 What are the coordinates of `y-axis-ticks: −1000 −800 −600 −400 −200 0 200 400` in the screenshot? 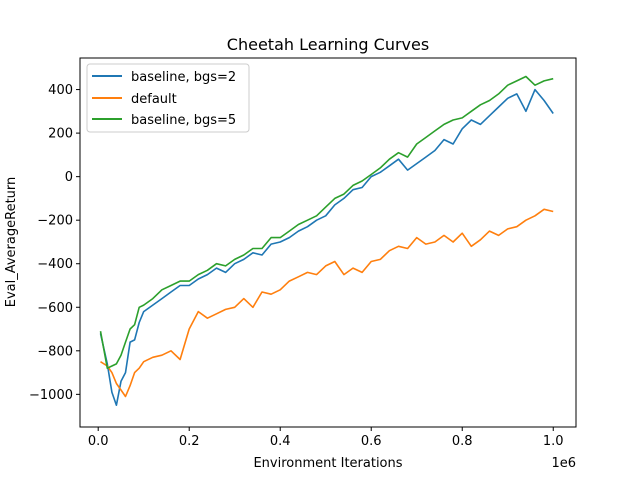 It's located at (54, 243).